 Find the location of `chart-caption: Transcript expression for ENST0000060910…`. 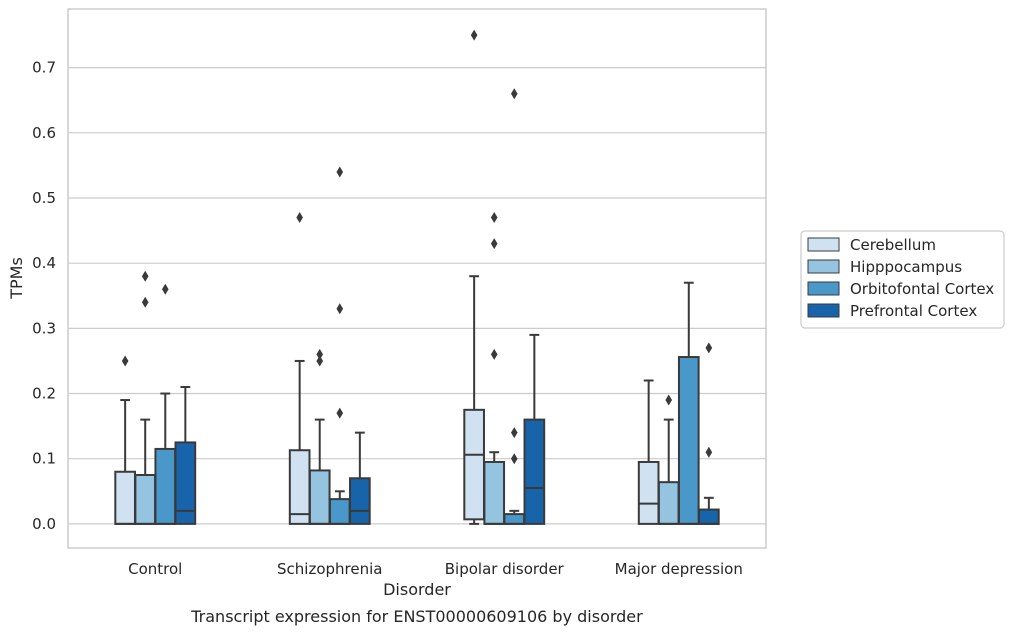

chart-caption: Transcript expression for ENST0000060910… is located at coordinates (416, 616).